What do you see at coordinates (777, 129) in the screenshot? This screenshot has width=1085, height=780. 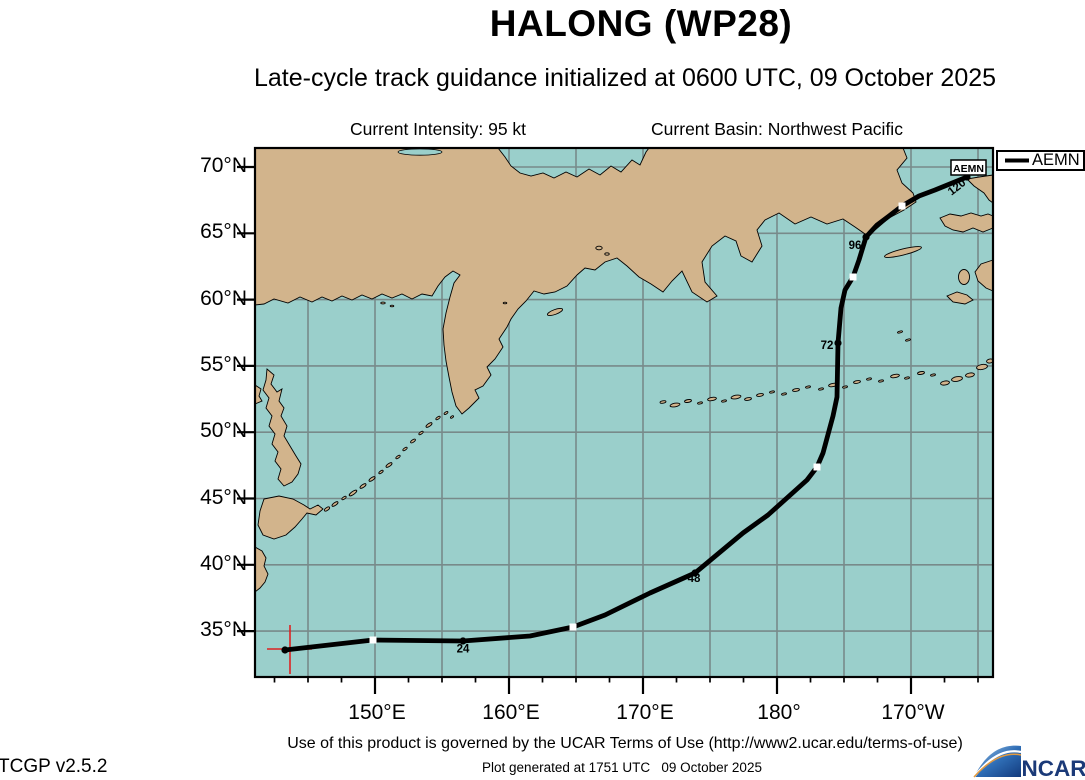 I see `current-basin: Current Basin: Northwest Pacific` at bounding box center [777, 129].